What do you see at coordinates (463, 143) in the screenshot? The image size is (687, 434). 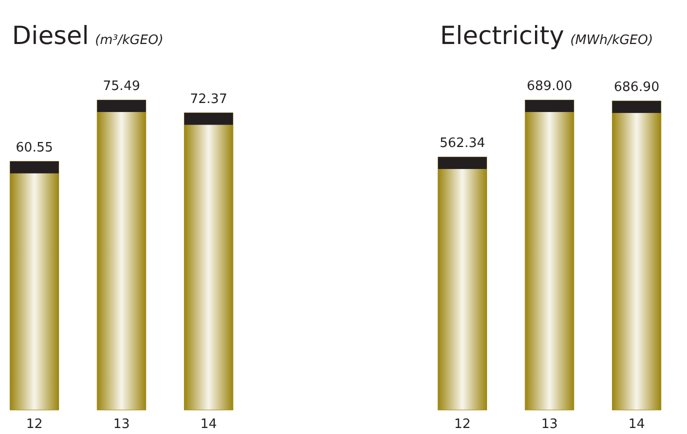 I see `data-label: 562.34` at bounding box center [463, 143].